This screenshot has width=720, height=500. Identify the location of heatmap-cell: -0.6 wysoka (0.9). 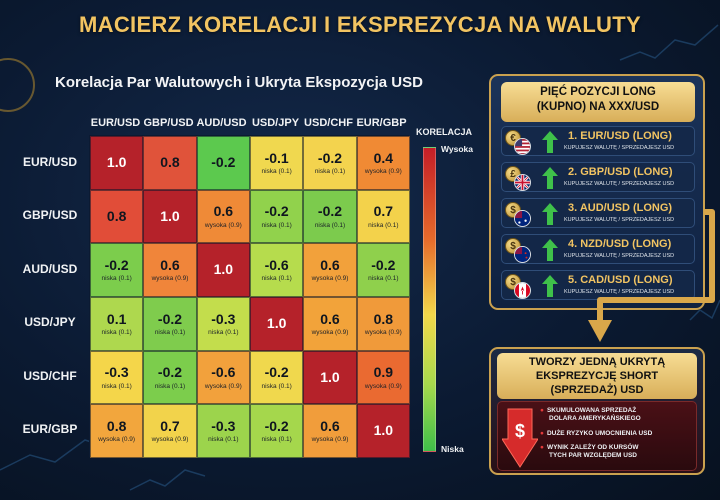
(223, 377).